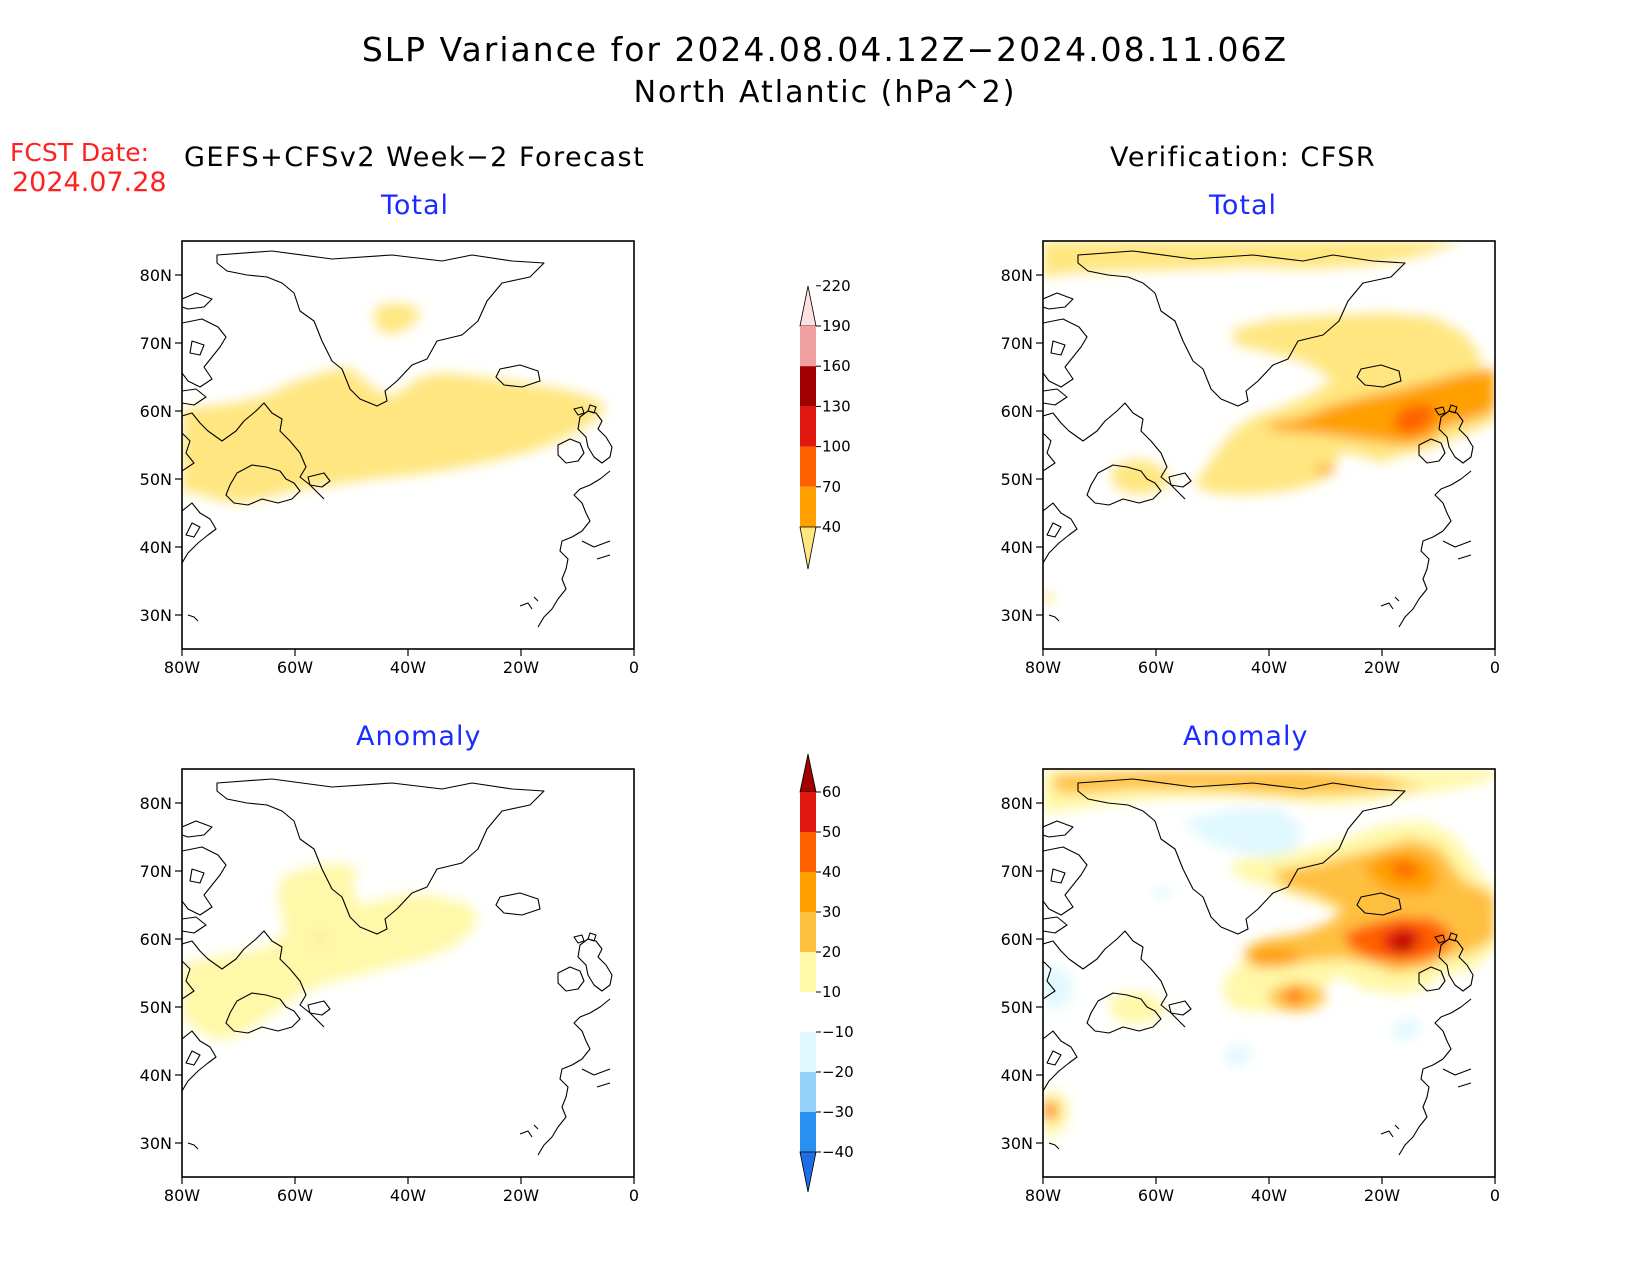 The height and width of the screenshot is (1275, 1650). I want to click on panel-subtitle-verif-total: Total, so click(1243, 205).